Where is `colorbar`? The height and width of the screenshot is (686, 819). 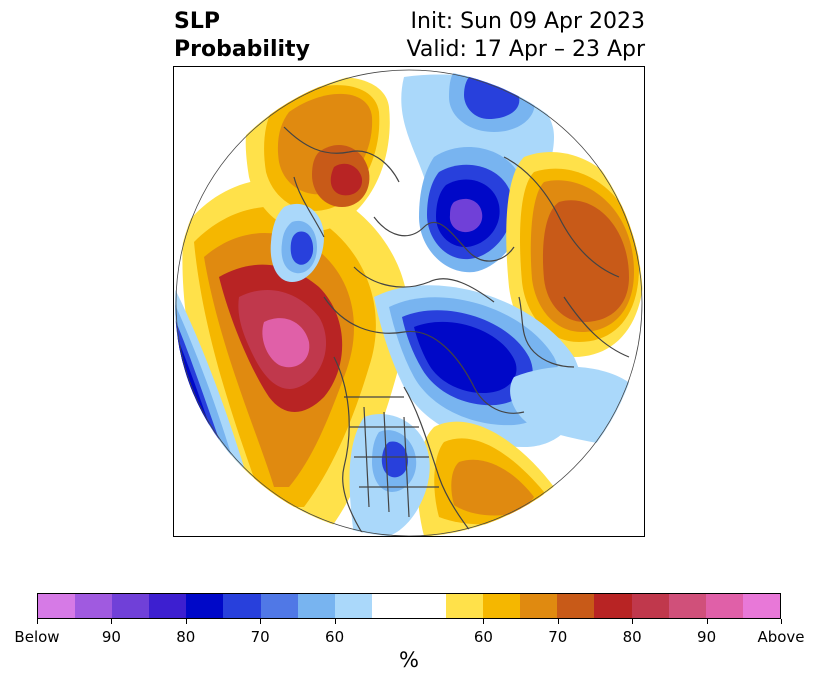 colorbar is located at coordinates (409, 606).